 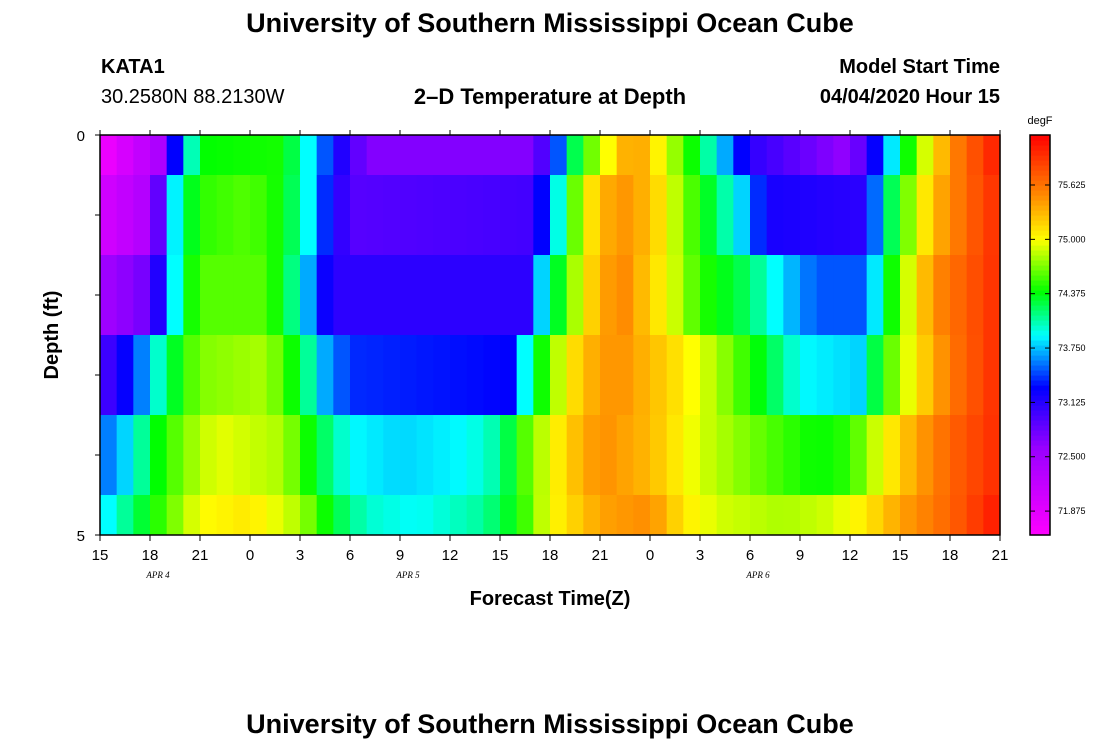 What do you see at coordinates (1072, 348) in the screenshot?
I see `colorbar-tick-label: 73.750` at bounding box center [1072, 348].